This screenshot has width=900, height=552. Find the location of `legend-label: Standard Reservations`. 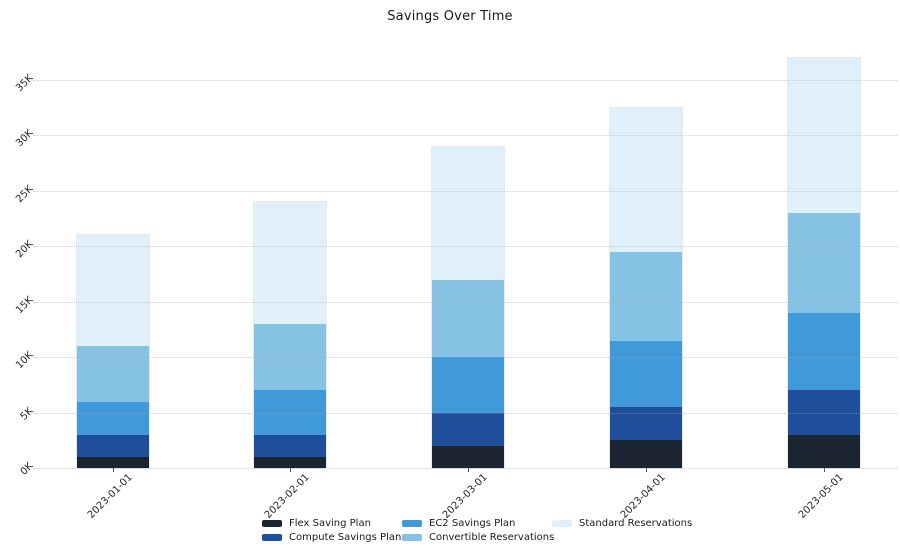

legend-label: Standard Reservations is located at coordinates (636, 523).